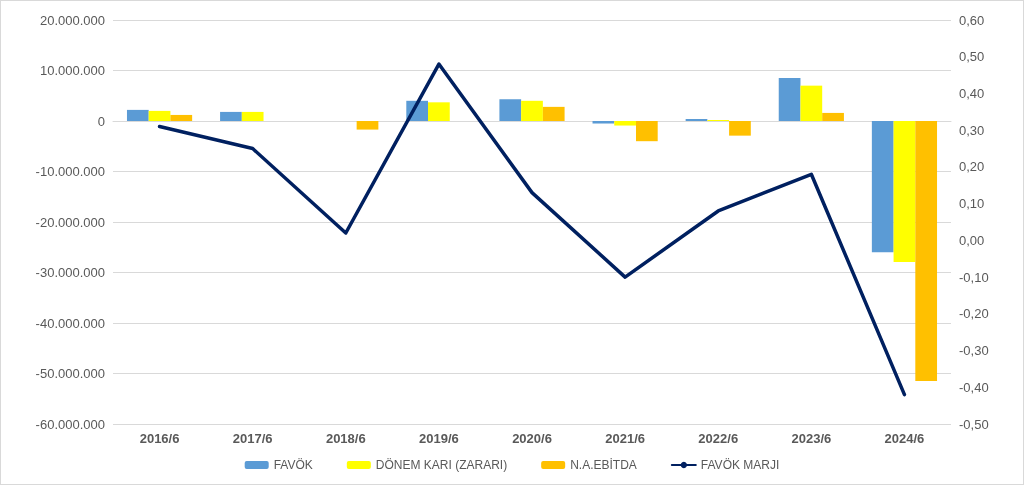 Image resolution: width=1024 pixels, height=485 pixels. I want to click on y2-tick-label: 0,30, so click(972, 130).